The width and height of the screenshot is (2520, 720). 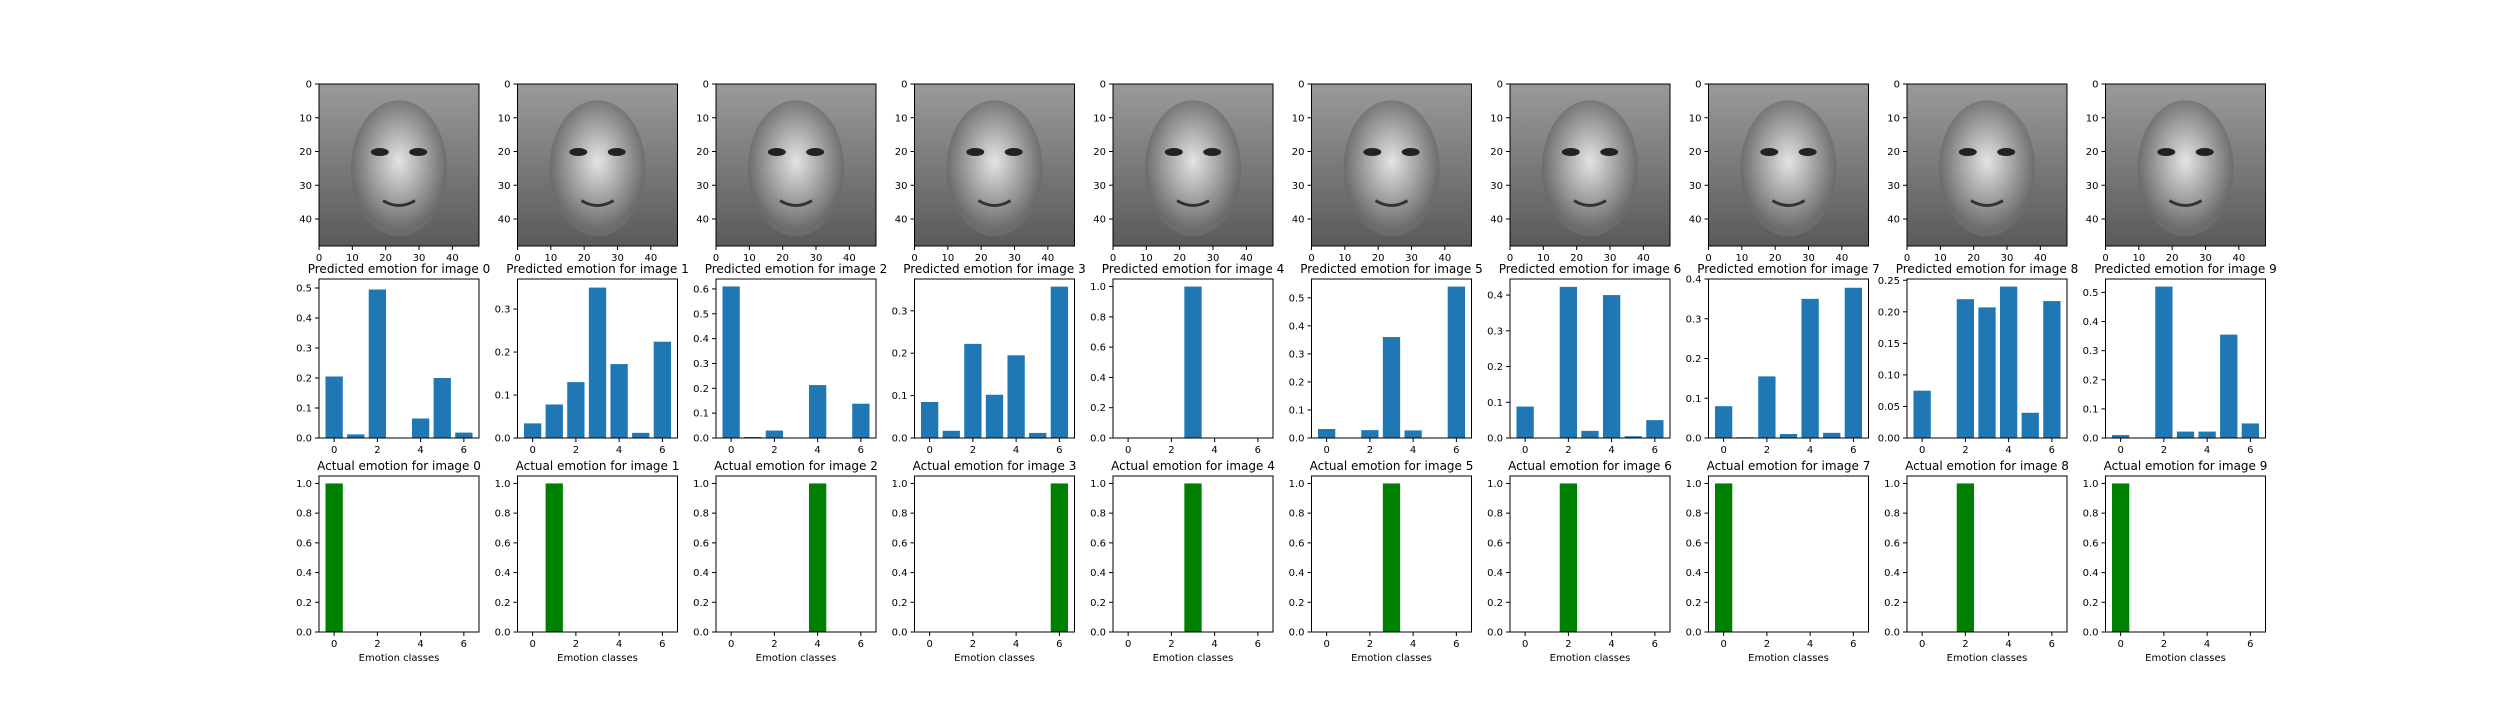 What do you see at coordinates (701, 514) in the screenshot?
I see `actual-y-tick-label: 0.8` at bounding box center [701, 514].